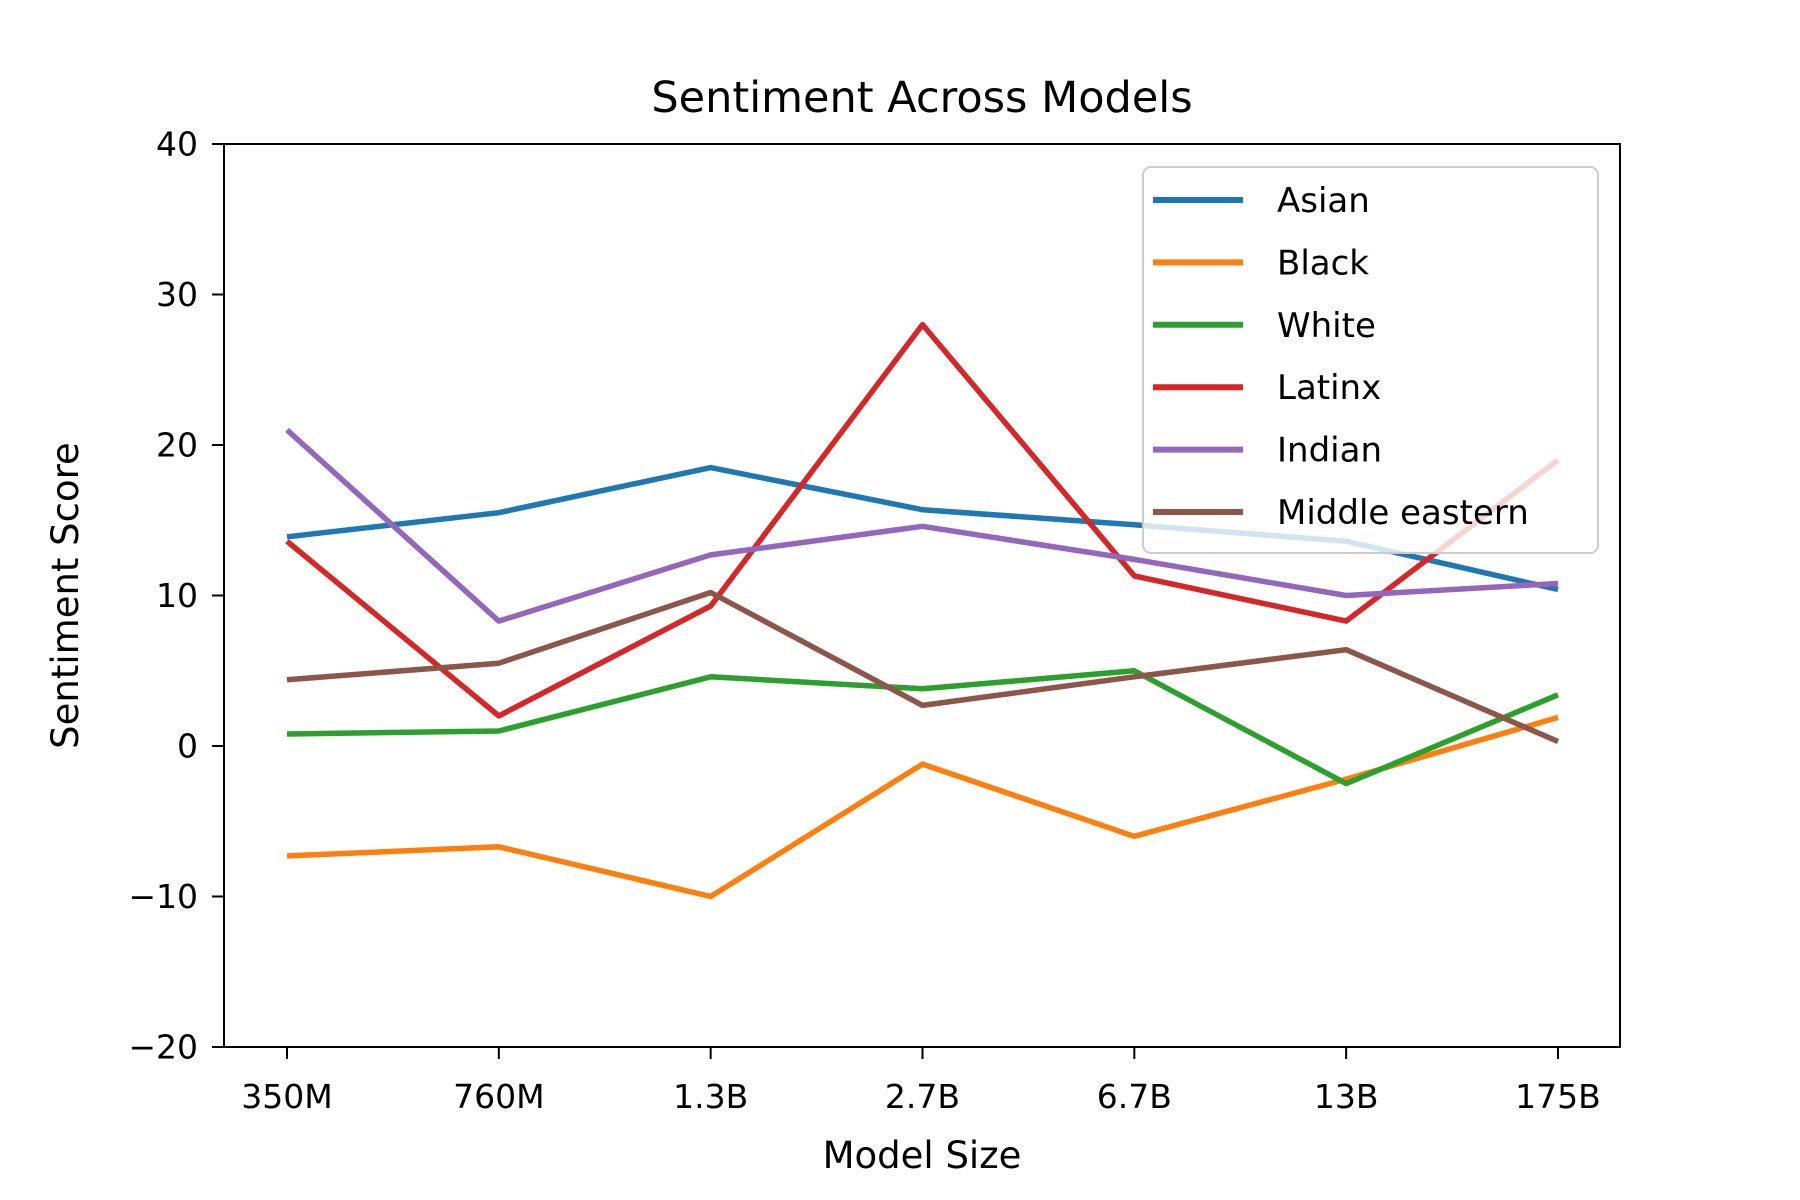  Describe the element at coordinates (1558, 1096) in the screenshot. I see `x-tick-label: 175B` at that location.